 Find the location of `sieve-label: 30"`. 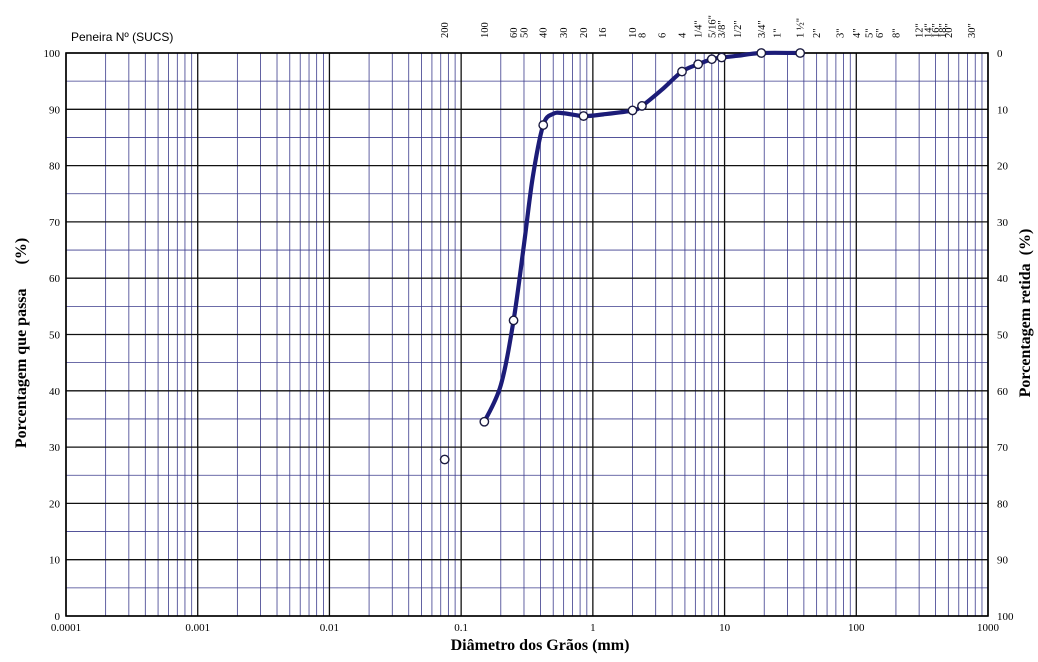

sieve-label: 30" is located at coordinates (972, 30).